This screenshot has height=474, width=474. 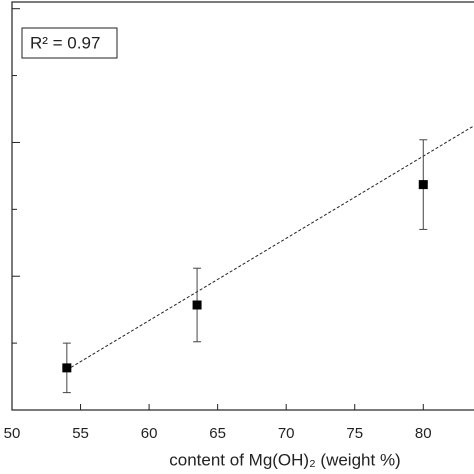 What do you see at coordinates (423, 433) in the screenshot?
I see `x-tick-label: 80` at bounding box center [423, 433].